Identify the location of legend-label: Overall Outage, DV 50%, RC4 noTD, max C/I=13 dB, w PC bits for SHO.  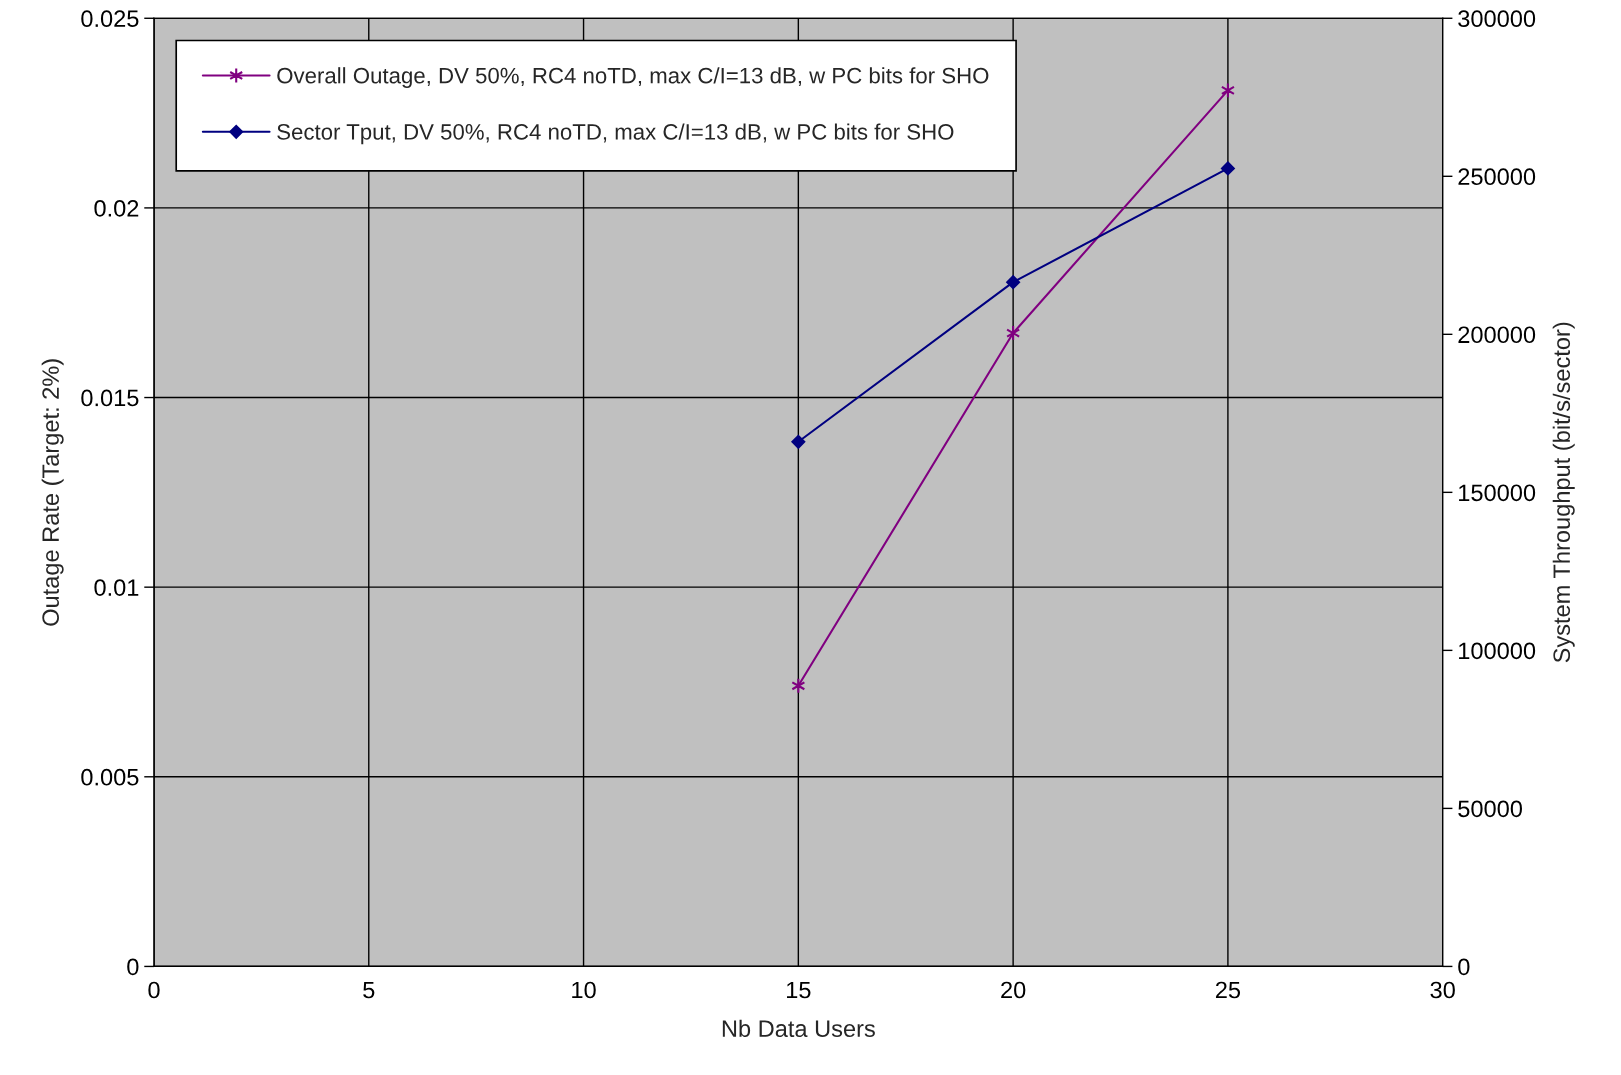
(633, 77).